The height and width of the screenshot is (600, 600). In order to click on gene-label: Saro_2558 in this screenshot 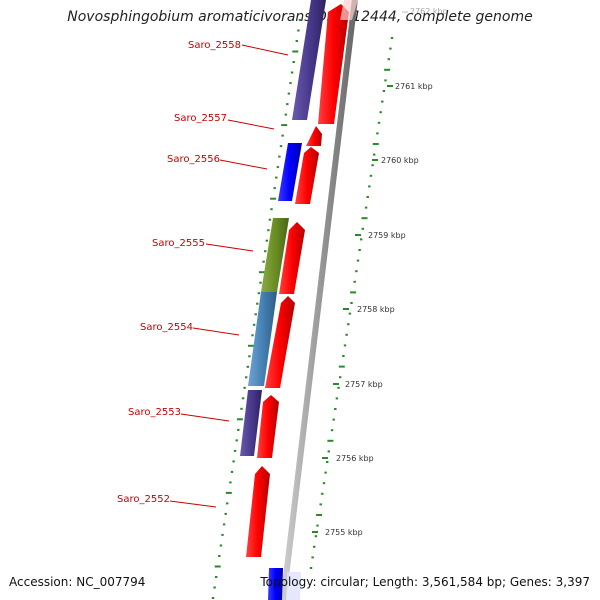, I will do `click(214, 45)`.